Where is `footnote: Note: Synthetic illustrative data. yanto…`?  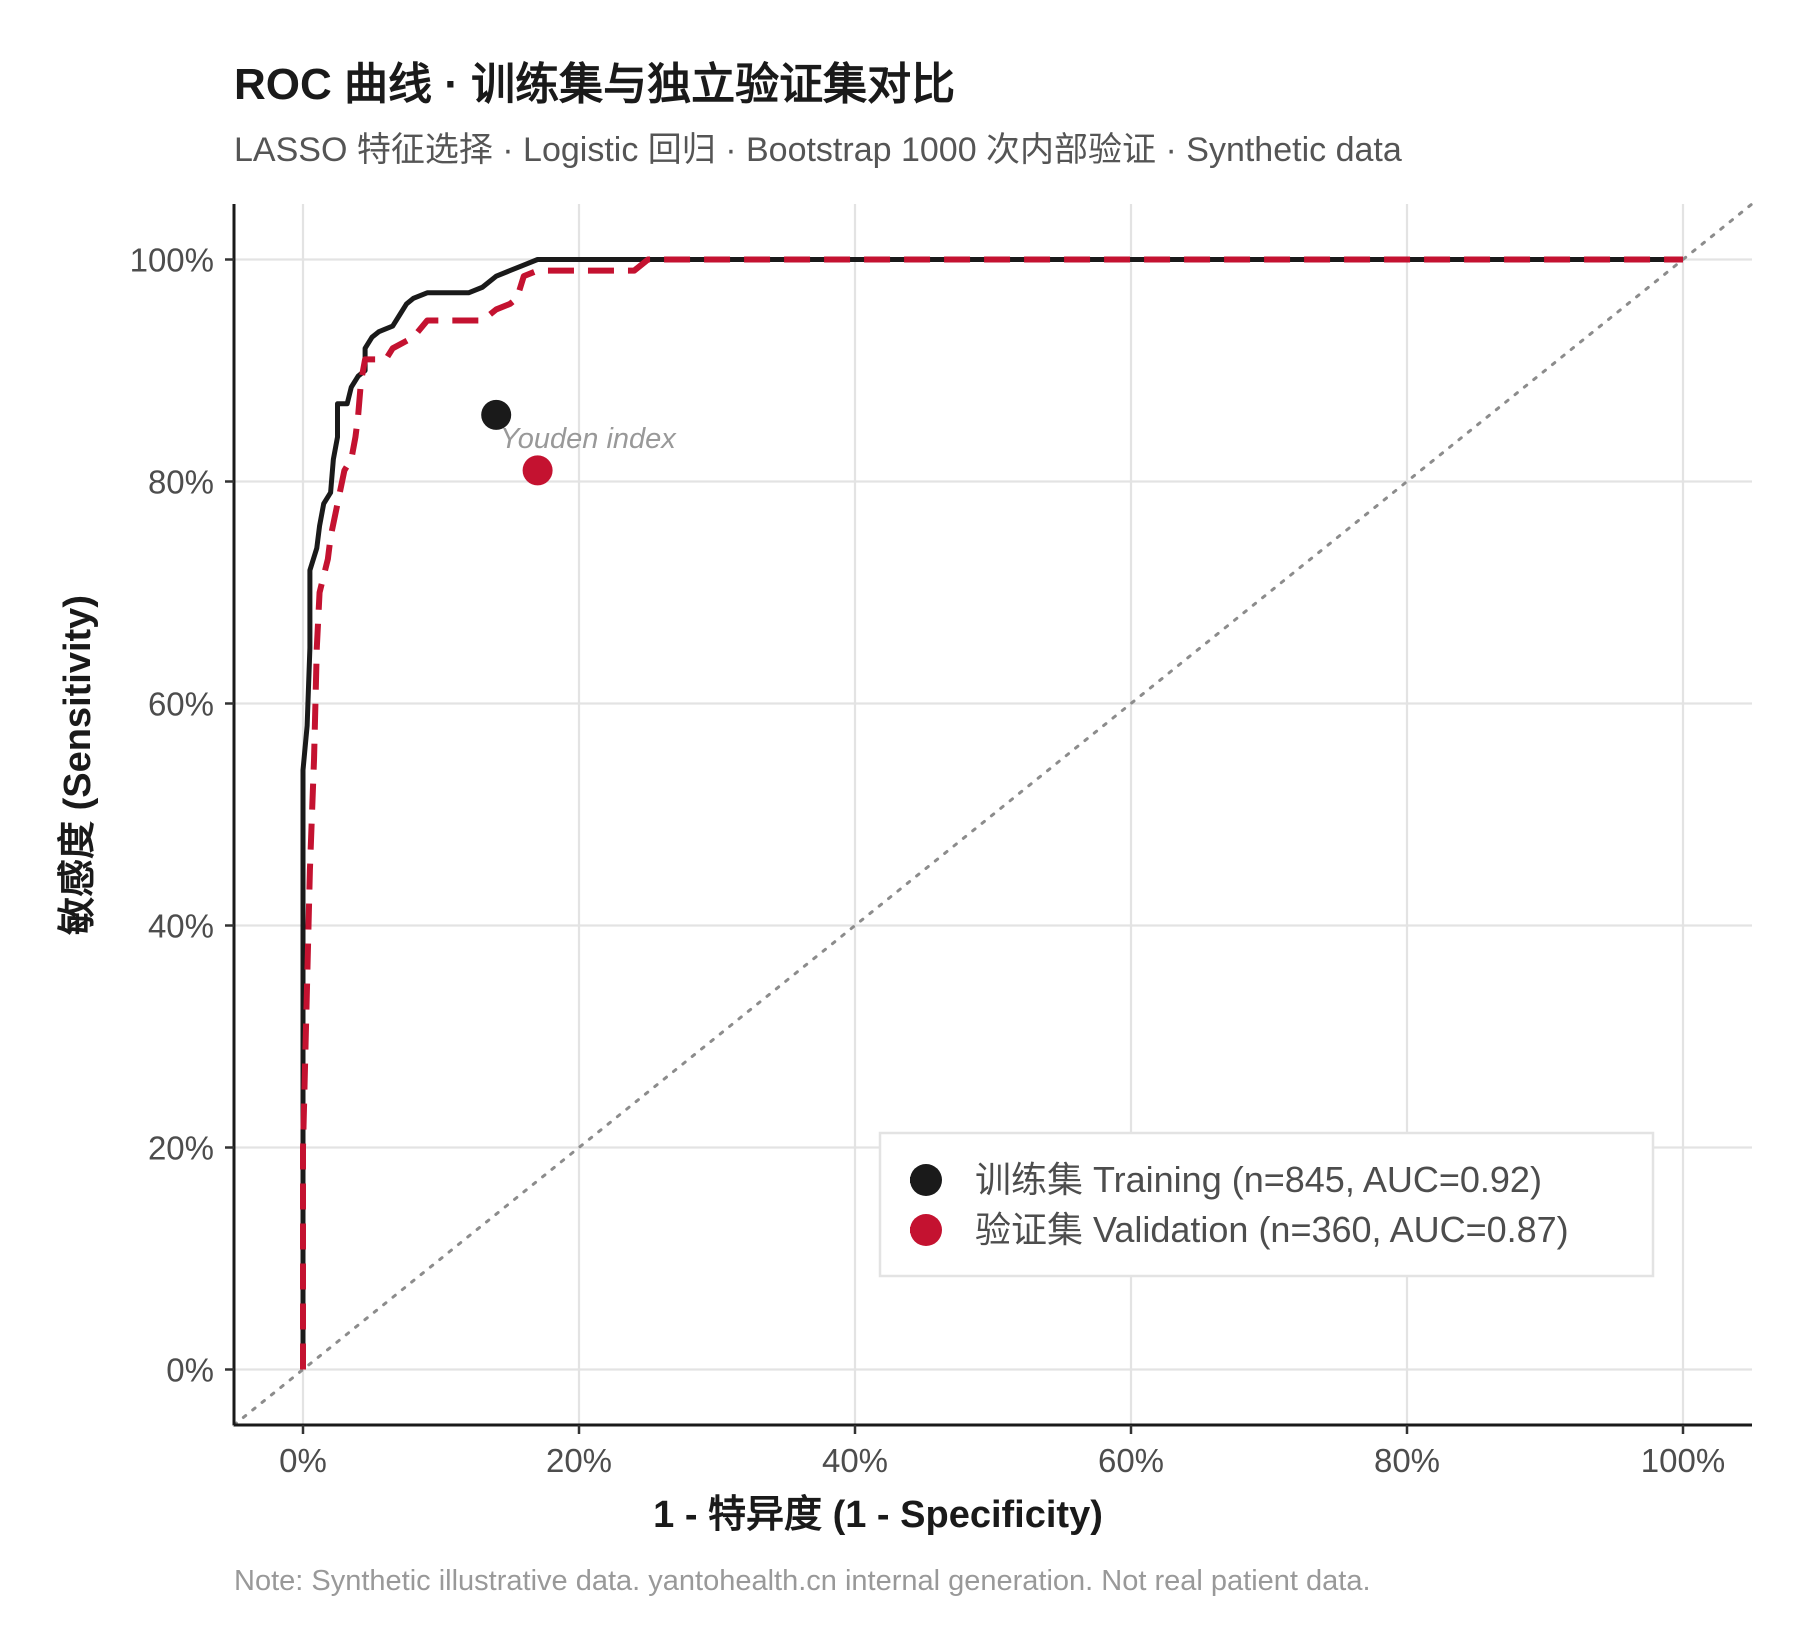
footnote: Note: Synthetic illustrative data. yanto… is located at coordinates (802, 1581).